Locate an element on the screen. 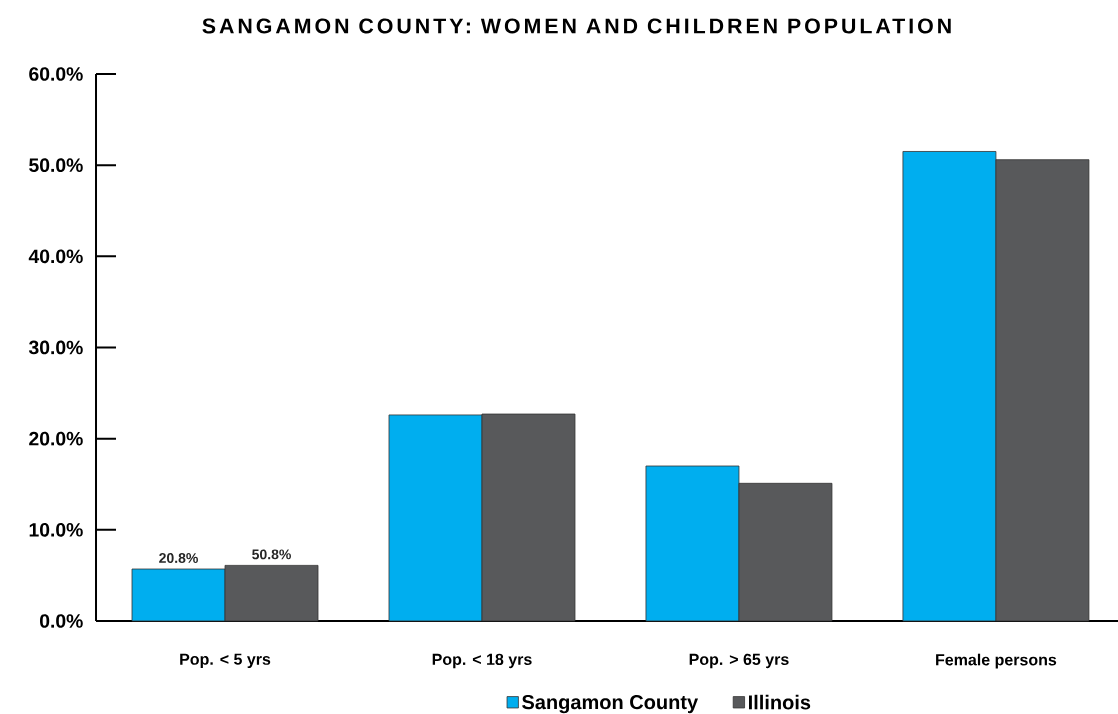  annotation: 50.8% is located at coordinates (271, 554).